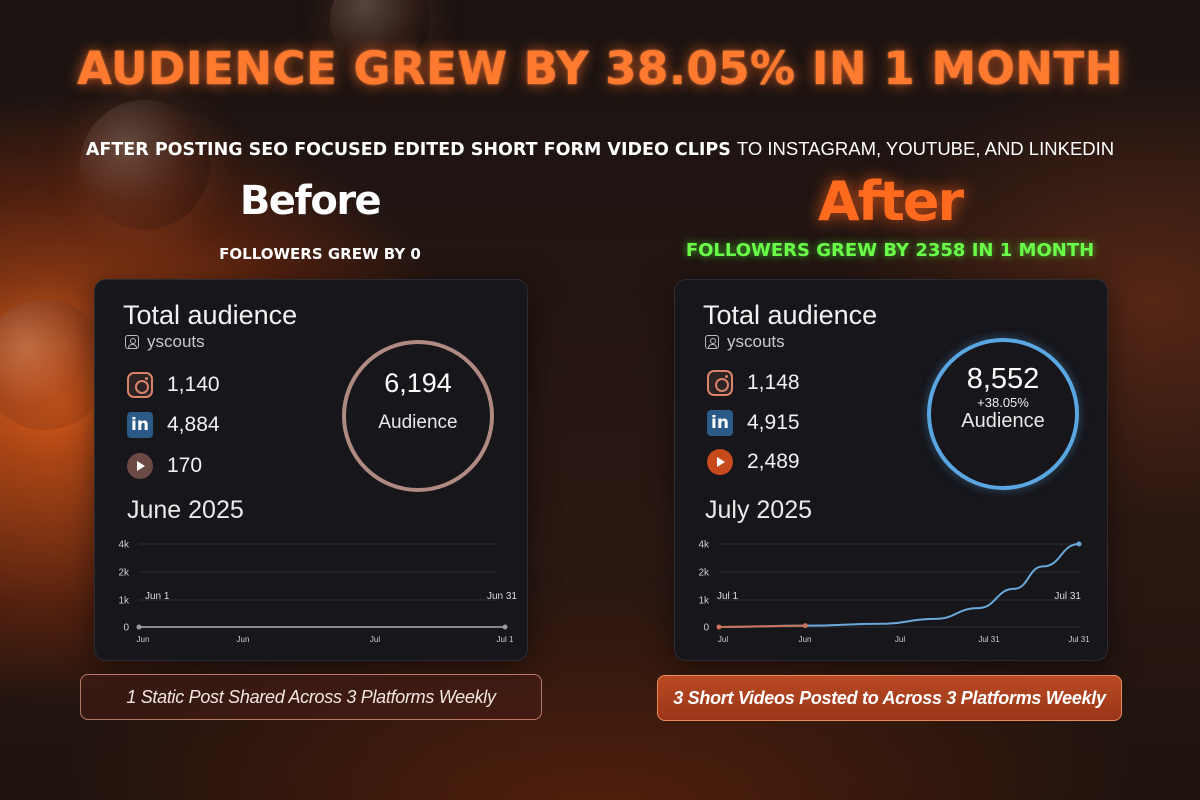 This screenshot has width=1200, height=800. Describe the element at coordinates (193, 384) in the screenshot. I see `platform-value: 1,140` at that location.